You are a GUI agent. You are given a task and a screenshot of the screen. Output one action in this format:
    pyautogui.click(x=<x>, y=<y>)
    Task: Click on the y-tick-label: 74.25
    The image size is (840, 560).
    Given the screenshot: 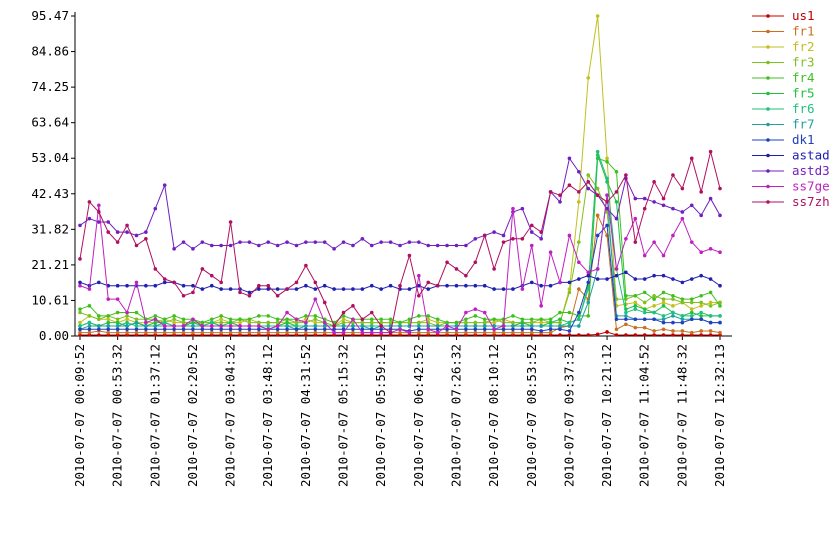 What is the action you would take?
    pyautogui.click(x=50, y=86)
    